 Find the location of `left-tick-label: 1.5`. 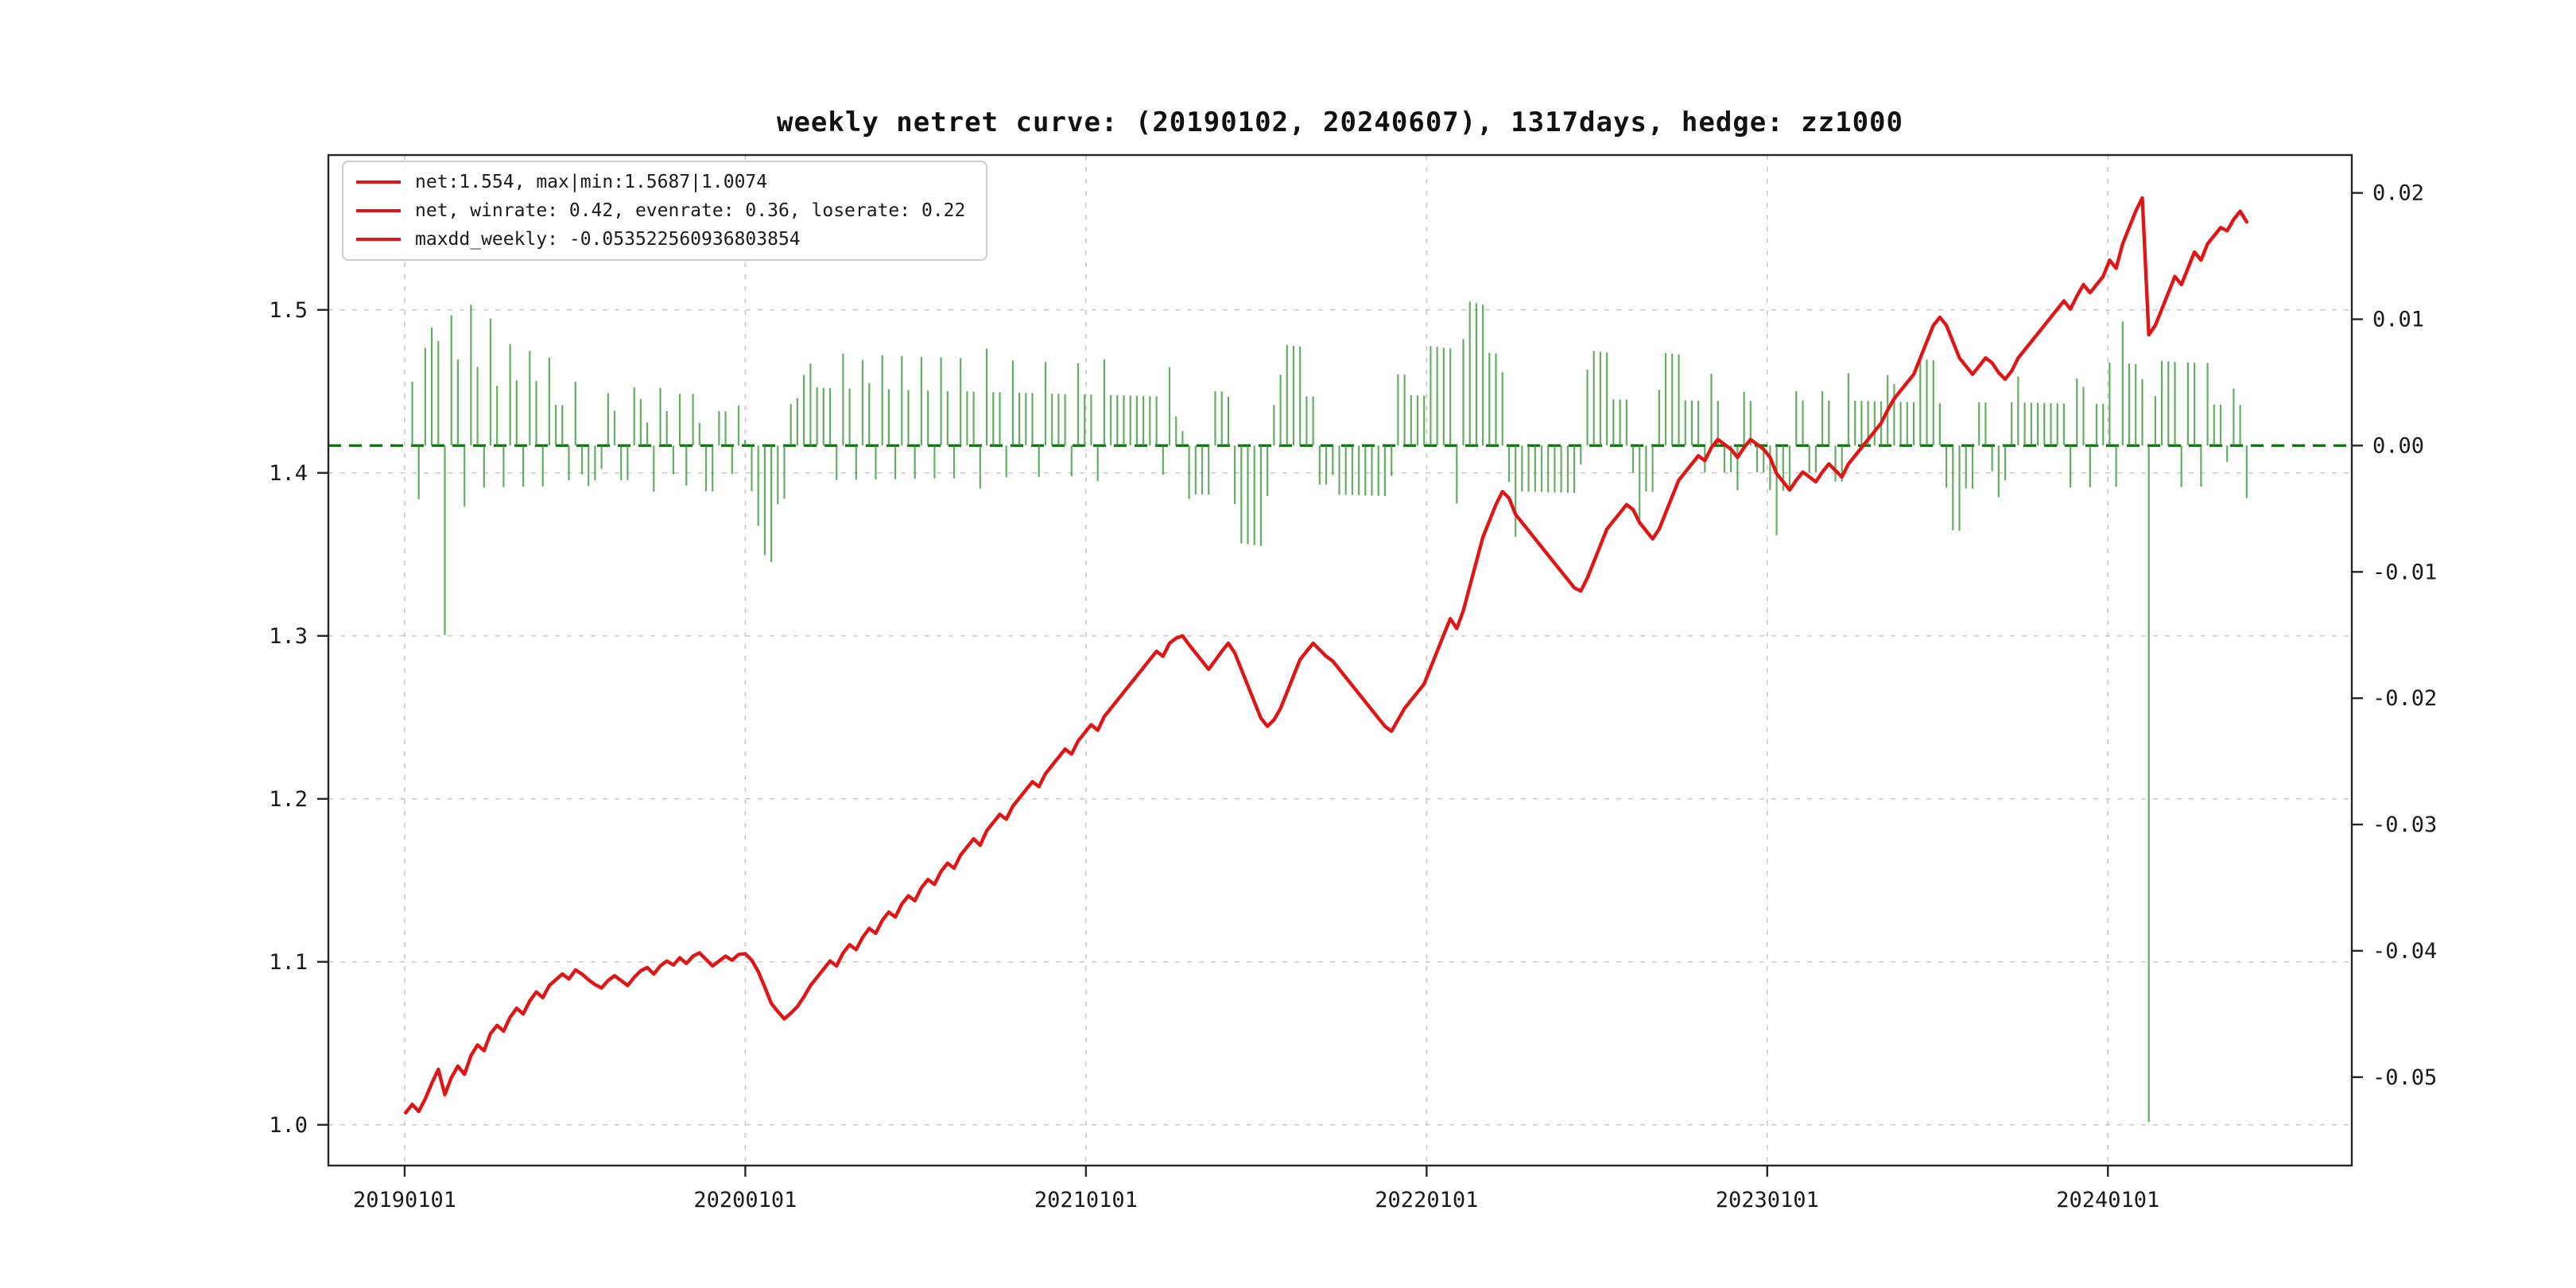

left-tick-label: 1.5 is located at coordinates (289, 311).